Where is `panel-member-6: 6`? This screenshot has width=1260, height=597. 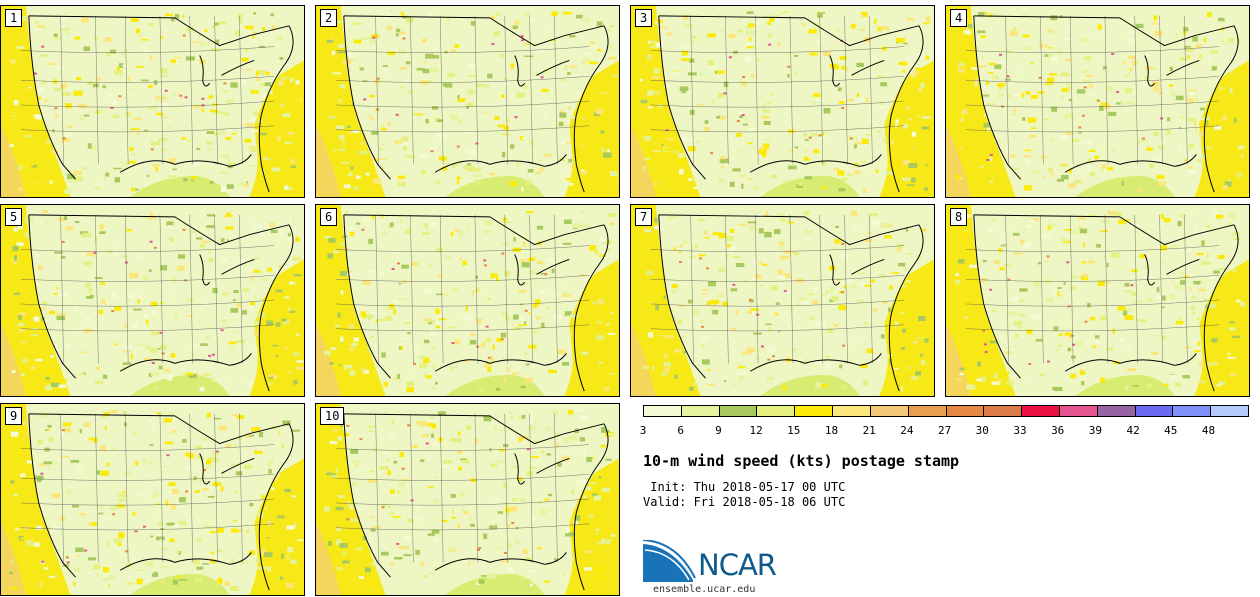
panel-member-6: 6 is located at coordinates (467, 300).